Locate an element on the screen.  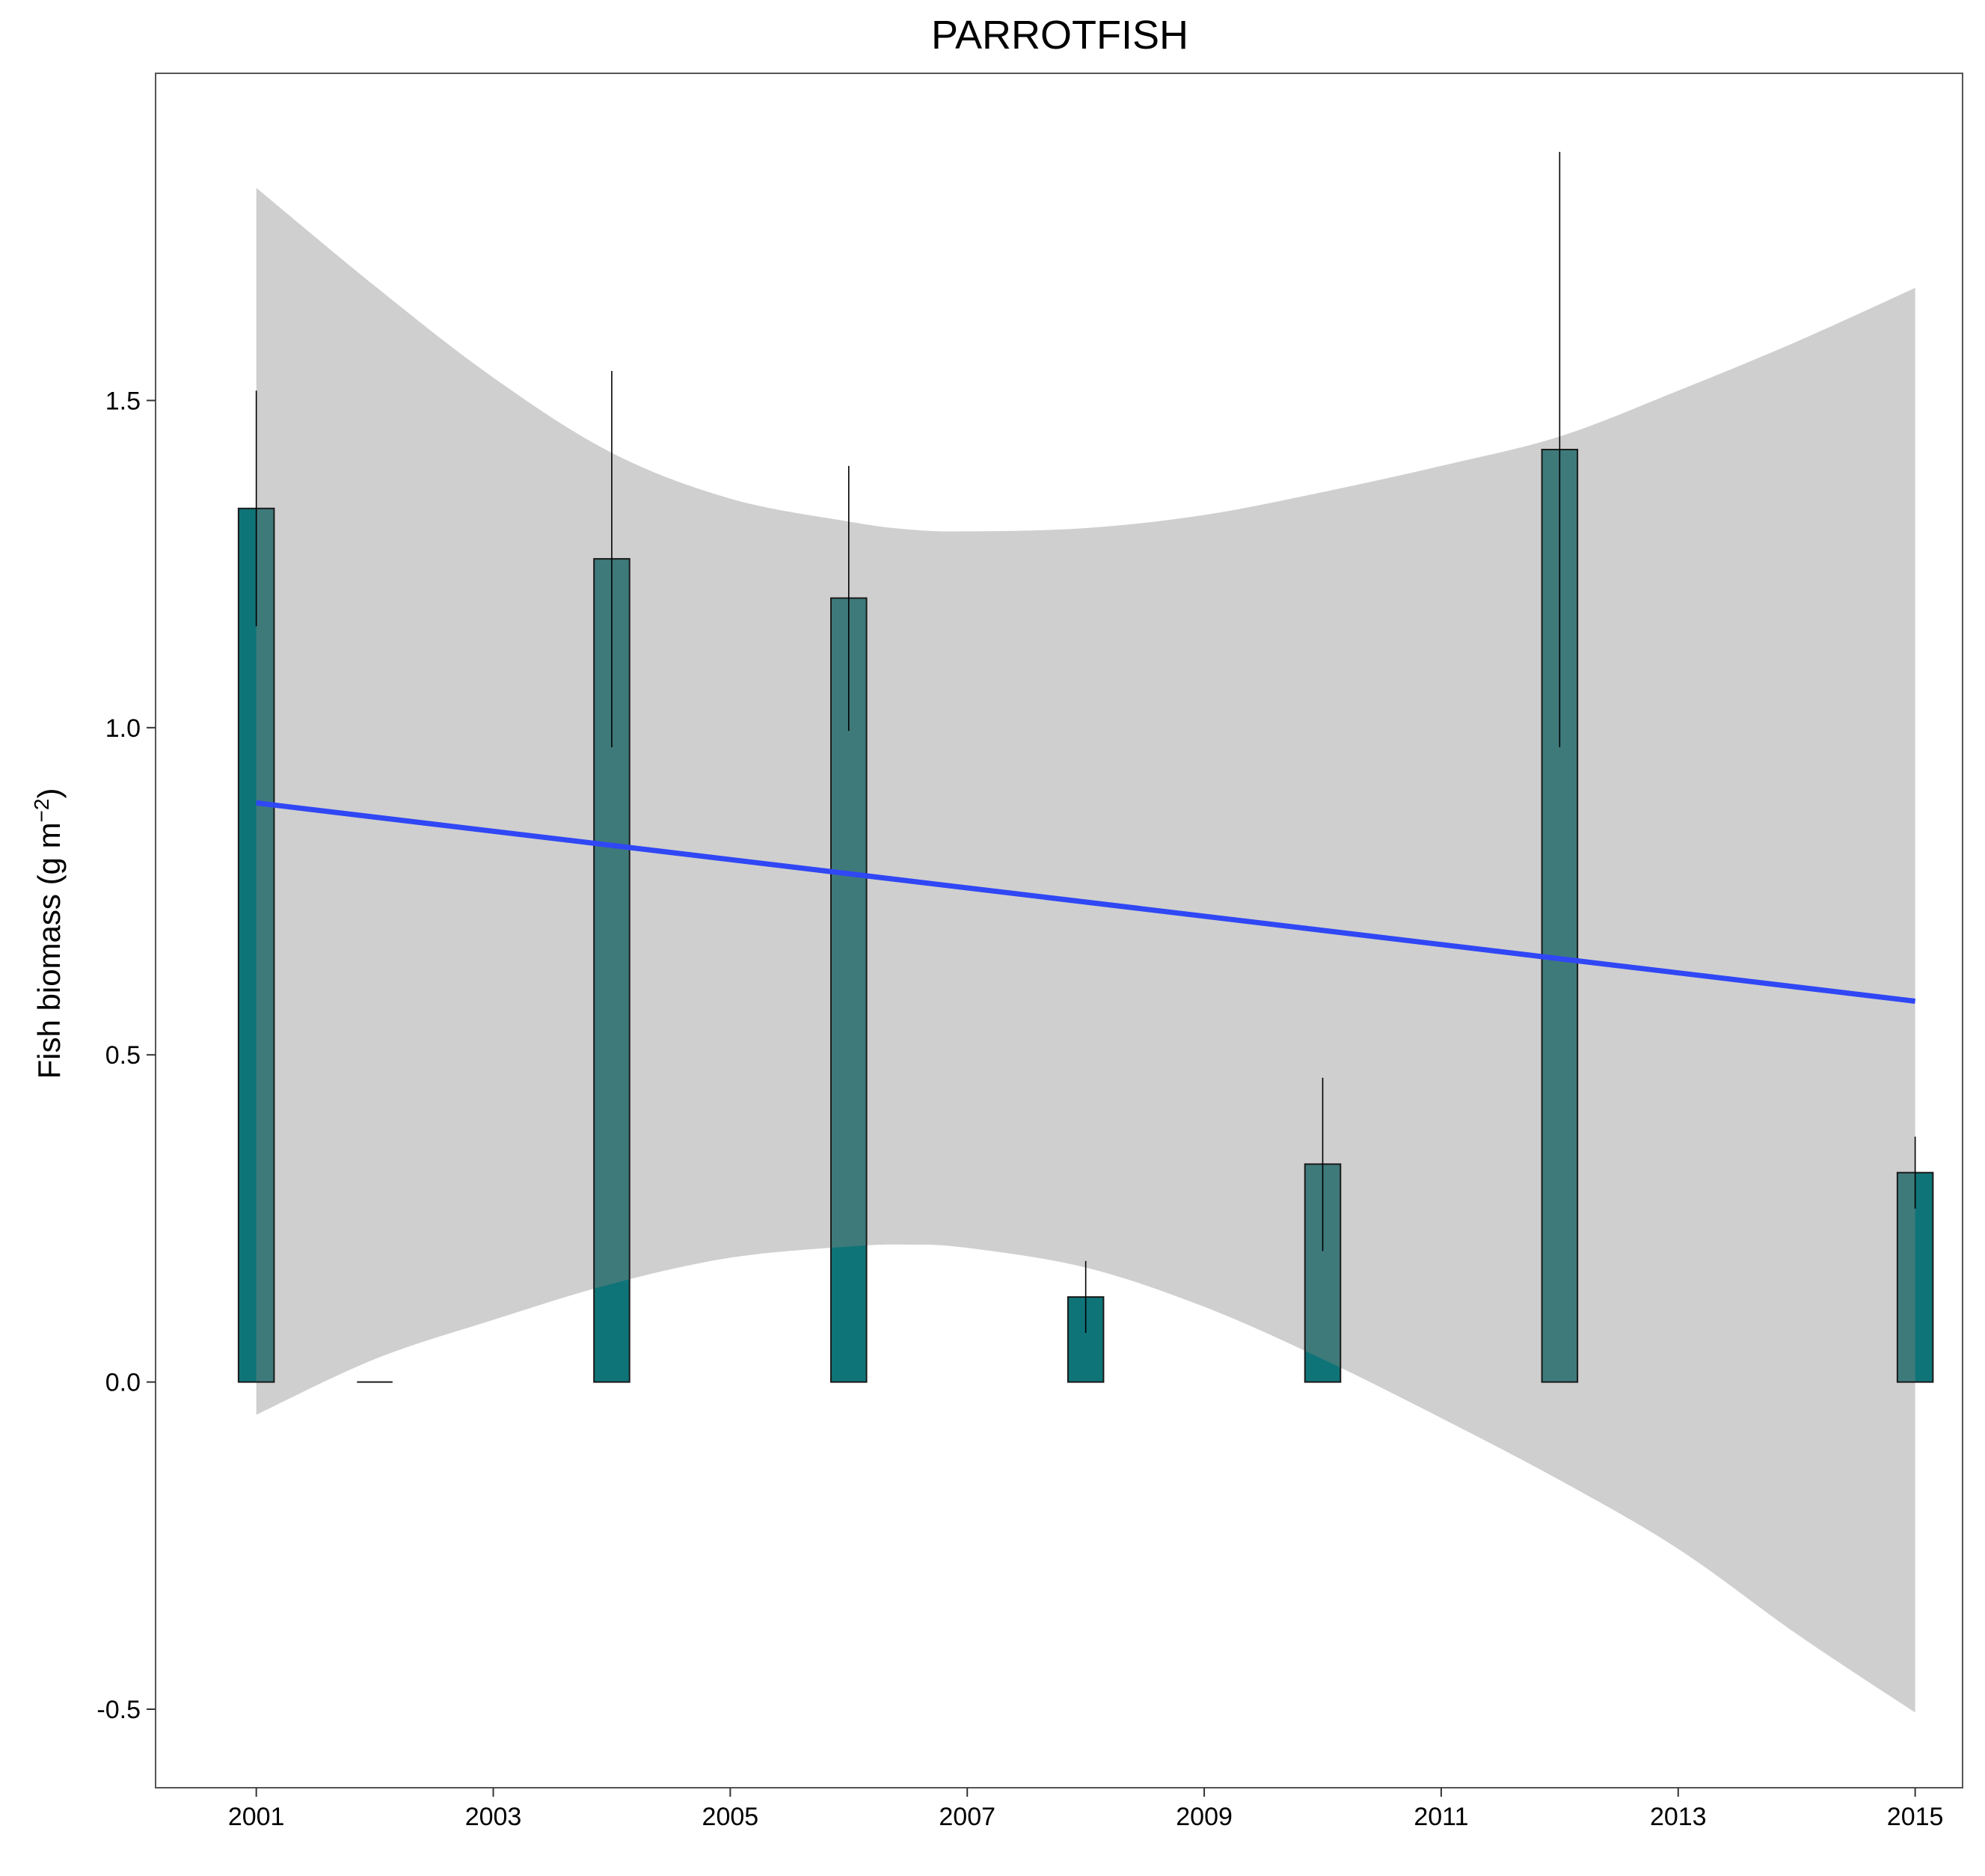
bar-2001-band-overlap is located at coordinates (265, 945).